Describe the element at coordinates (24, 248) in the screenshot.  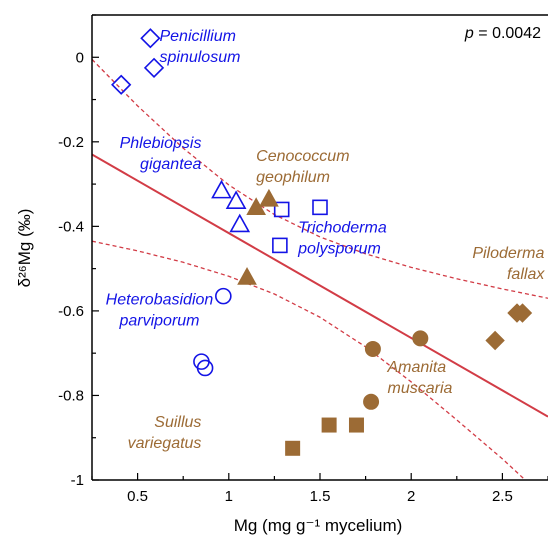
I see `y-axis-title: δ²⁶Mg (‰)` at that location.